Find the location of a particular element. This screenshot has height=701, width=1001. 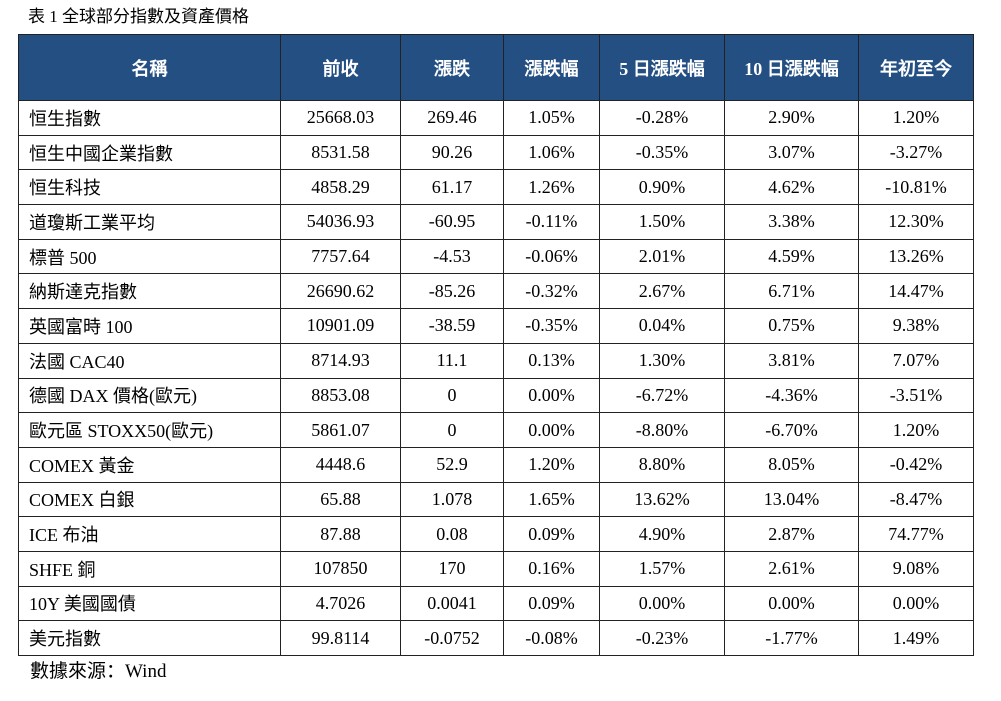

cell-change: 90.26 is located at coordinates (452, 152).